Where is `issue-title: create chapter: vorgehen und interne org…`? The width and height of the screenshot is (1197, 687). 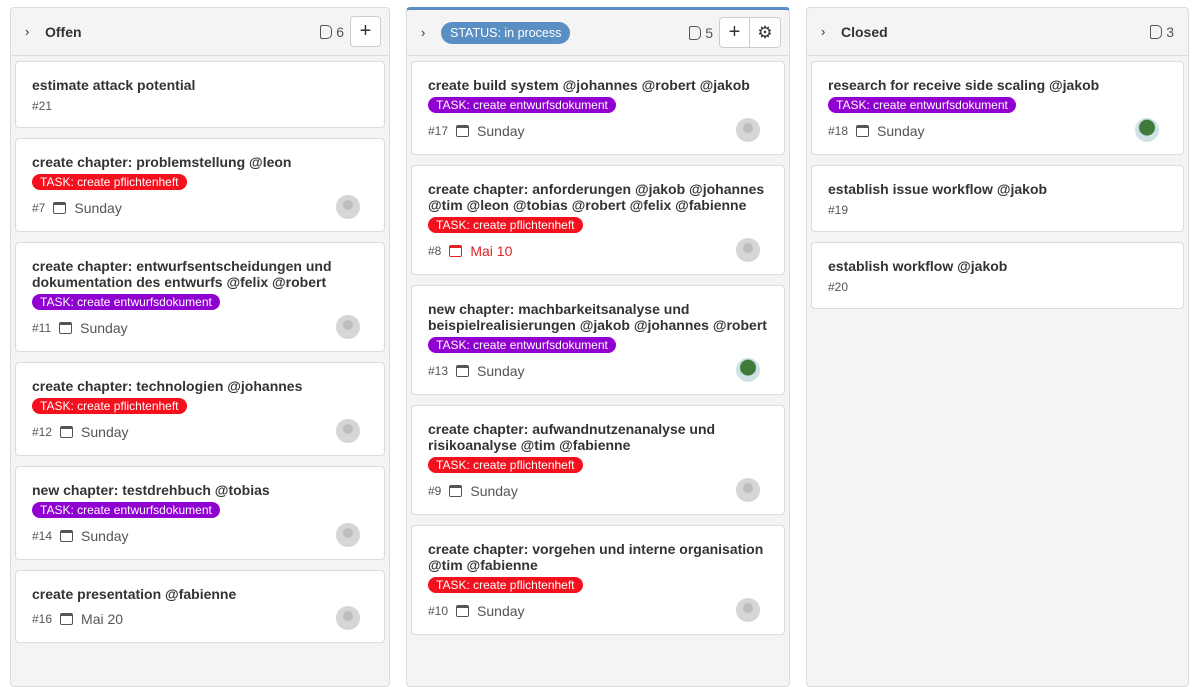 issue-title: create chapter: vorgehen und interne org… is located at coordinates (596, 557).